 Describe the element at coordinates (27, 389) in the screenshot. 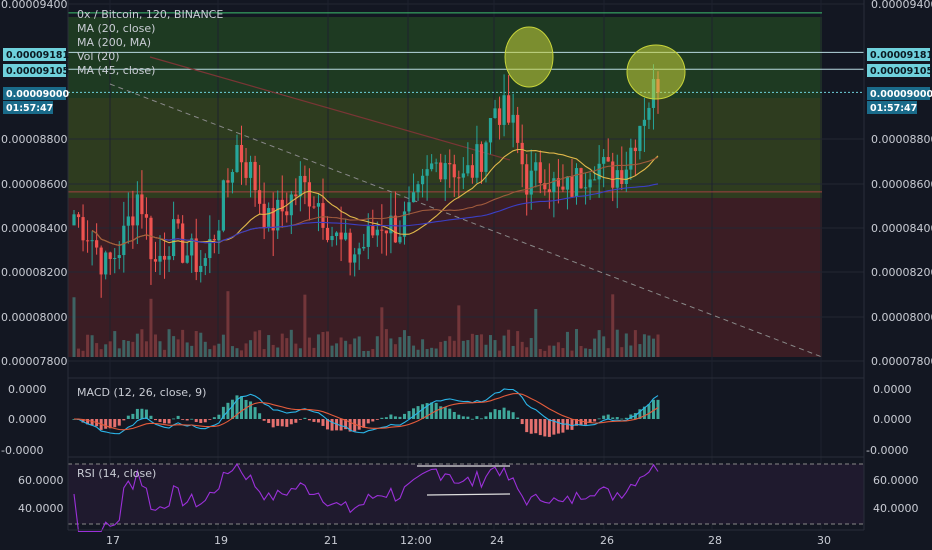

I see `macd-axis-tick-left: 0.0000` at that location.